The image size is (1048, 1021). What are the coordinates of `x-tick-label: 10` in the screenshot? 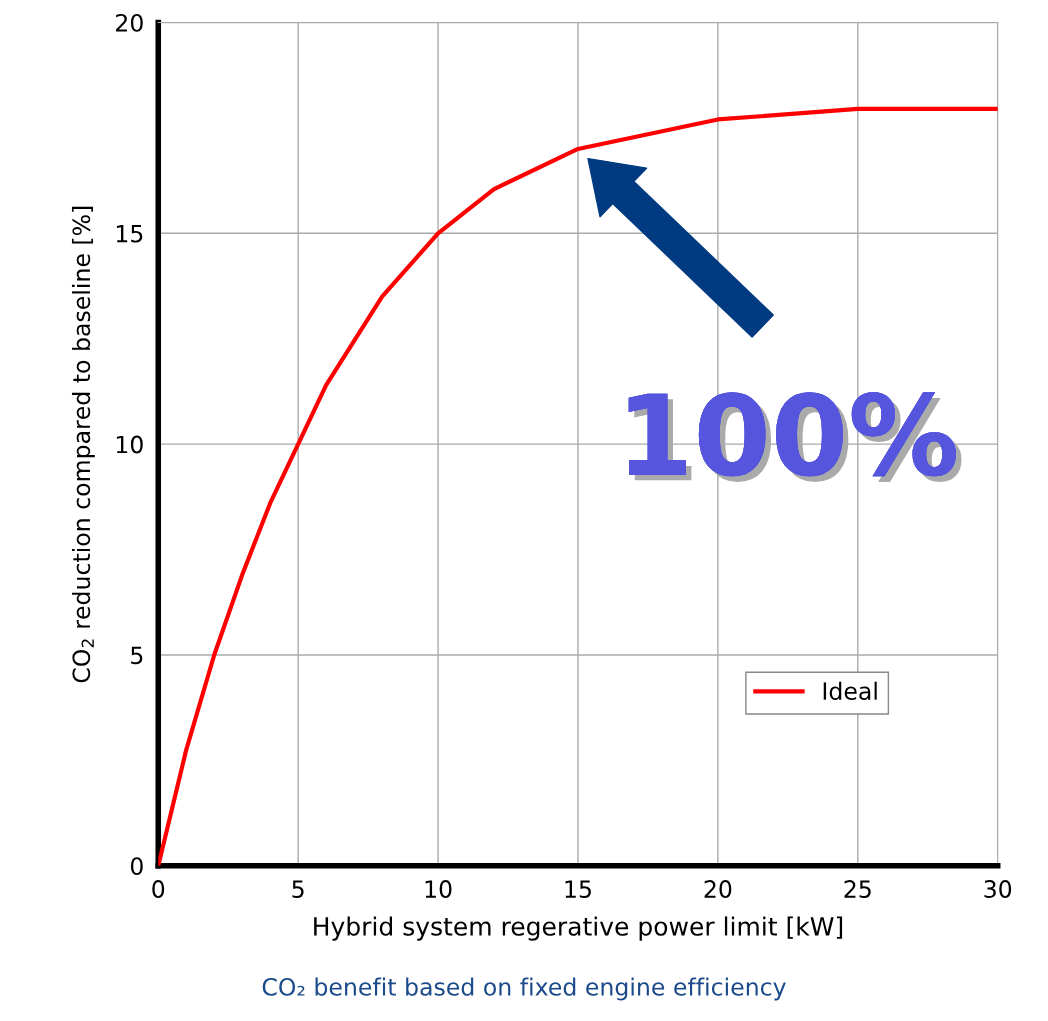 It's located at (438, 889).